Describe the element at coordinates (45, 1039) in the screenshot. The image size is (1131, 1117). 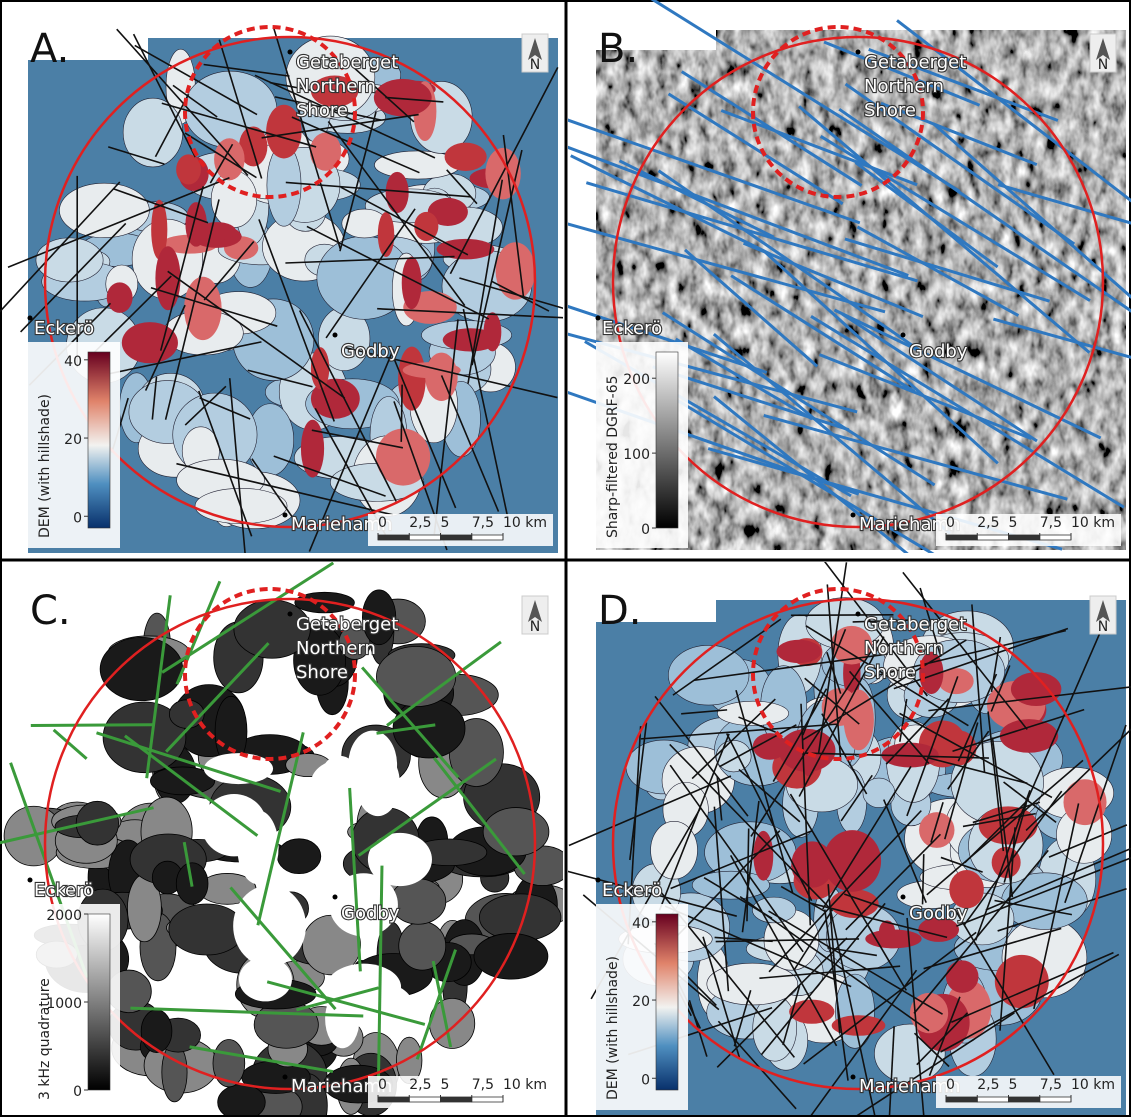
I see `colorbar-label: 3 kHz quadrature` at that location.